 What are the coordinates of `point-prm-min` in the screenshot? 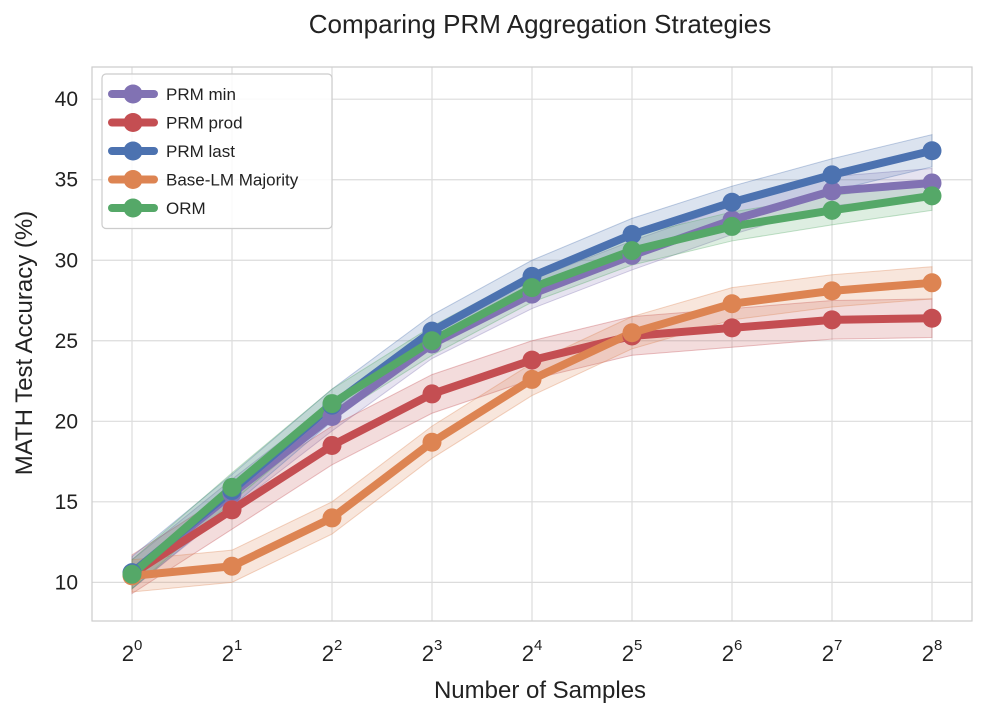 It's located at (832, 191).